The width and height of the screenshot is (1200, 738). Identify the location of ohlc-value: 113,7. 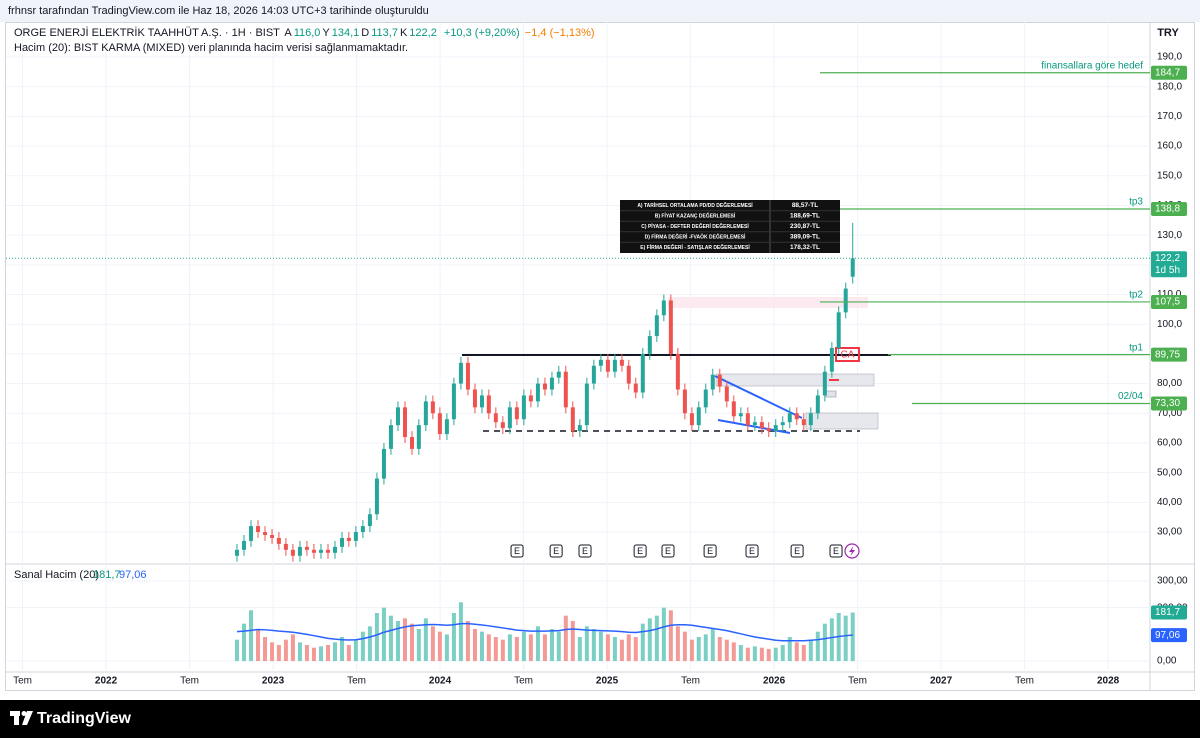
(384, 33).